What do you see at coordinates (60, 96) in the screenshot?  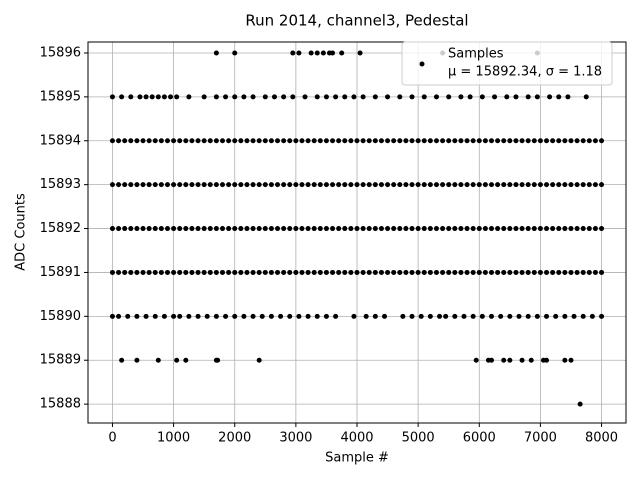 I see `y-tick-label: 15895` at bounding box center [60, 96].